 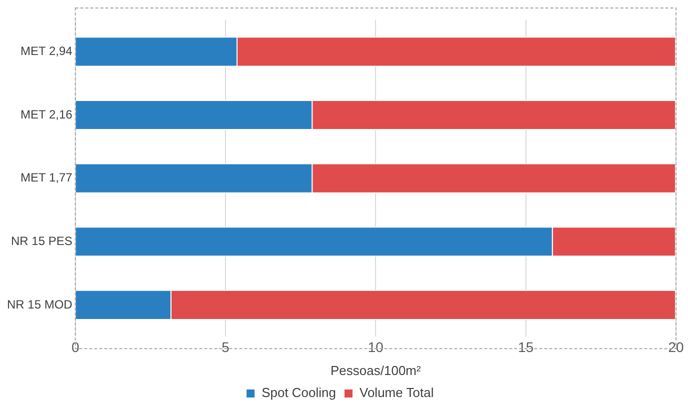 What do you see at coordinates (299, 392) in the screenshot?
I see `legend-label: Spot Cooling` at bounding box center [299, 392].